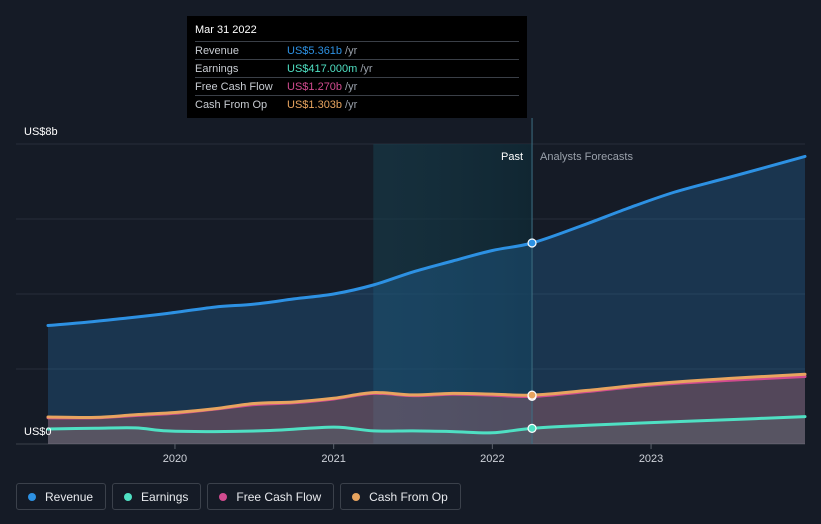  What do you see at coordinates (41, 132) in the screenshot?
I see `y-axis-top-label: US$8b` at bounding box center [41, 132].